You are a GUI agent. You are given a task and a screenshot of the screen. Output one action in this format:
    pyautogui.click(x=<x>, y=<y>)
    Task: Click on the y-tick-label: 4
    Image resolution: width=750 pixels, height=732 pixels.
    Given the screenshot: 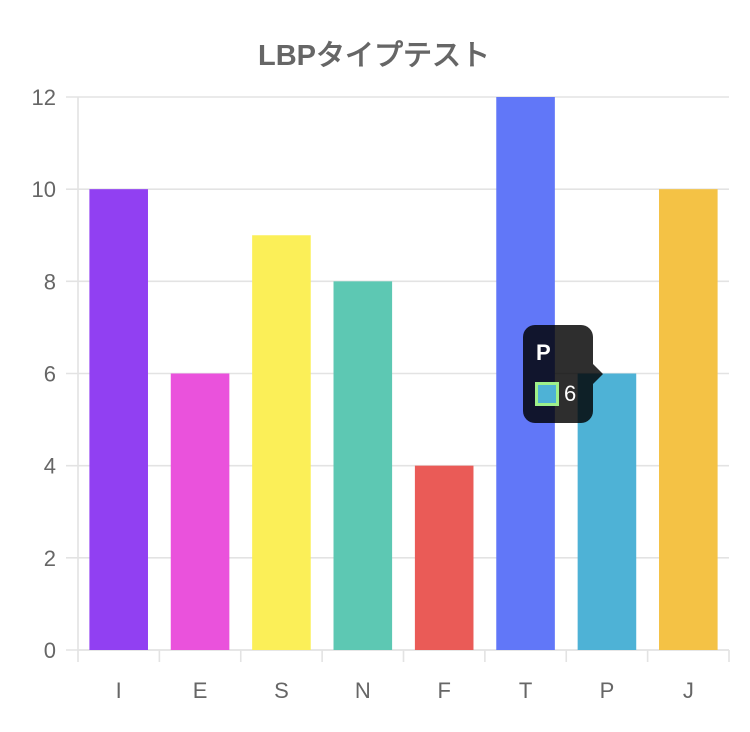 What is the action you would take?
    pyautogui.click(x=50, y=466)
    